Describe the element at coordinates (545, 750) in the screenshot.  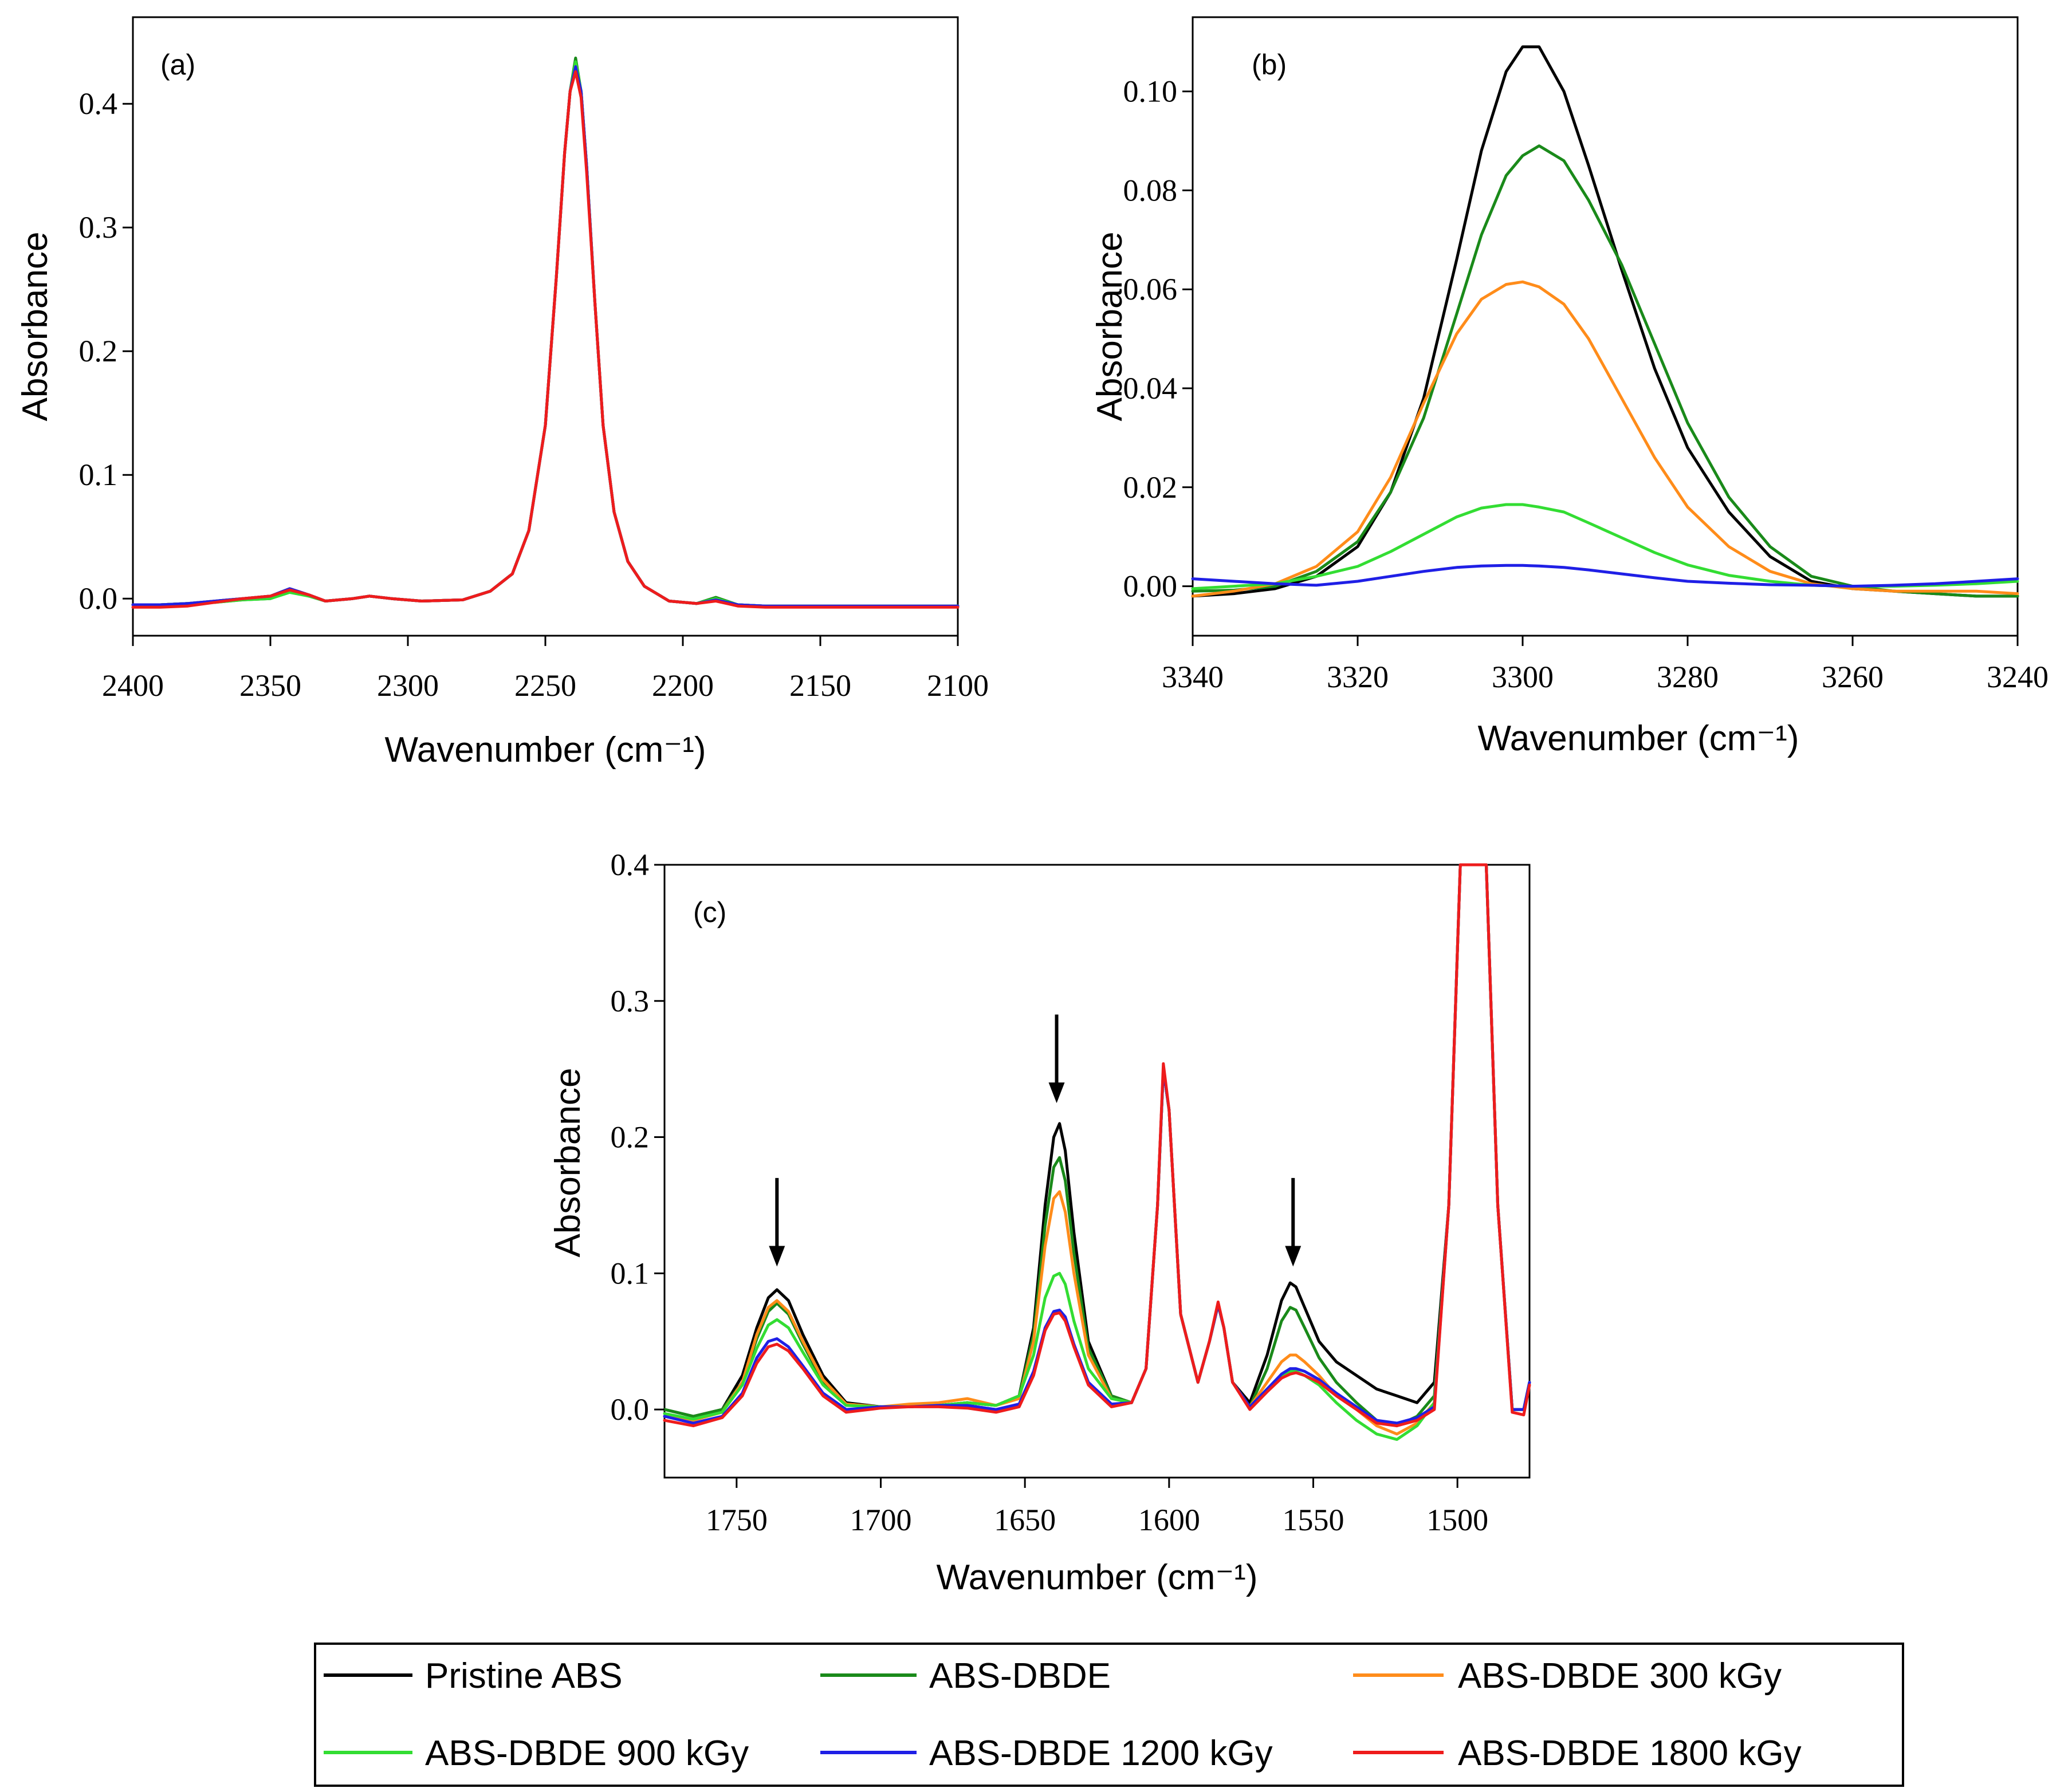
I see `x-axis-label-a: Wavenumber (cm⁻¹)` at that location.